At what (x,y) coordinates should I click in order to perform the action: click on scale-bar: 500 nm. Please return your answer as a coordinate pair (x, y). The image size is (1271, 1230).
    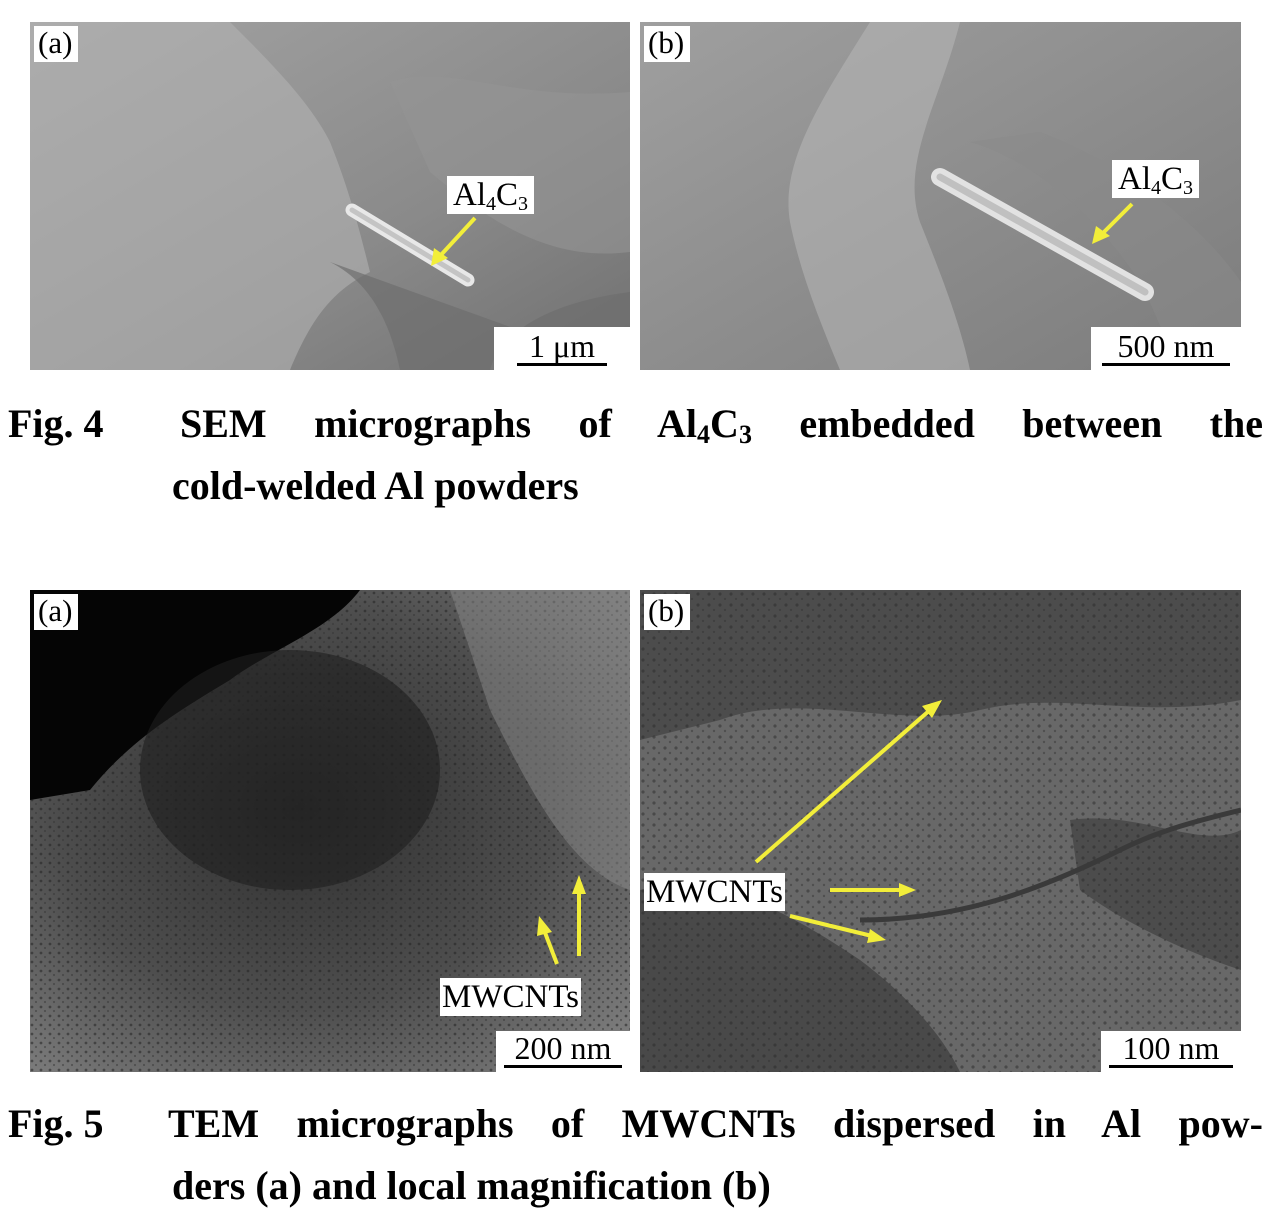
    Looking at the image, I should click on (1166, 348).